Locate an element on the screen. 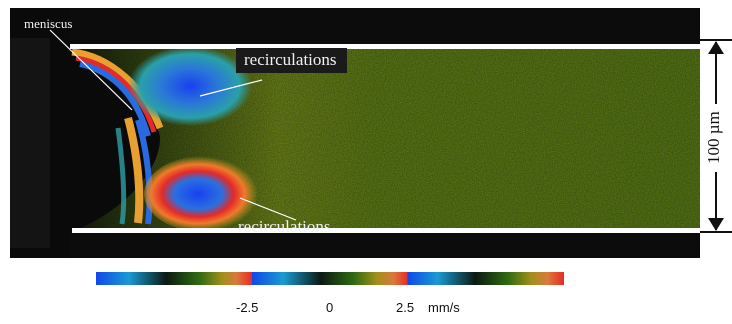  colorbar-tick-zero: 0 is located at coordinates (330, 307).